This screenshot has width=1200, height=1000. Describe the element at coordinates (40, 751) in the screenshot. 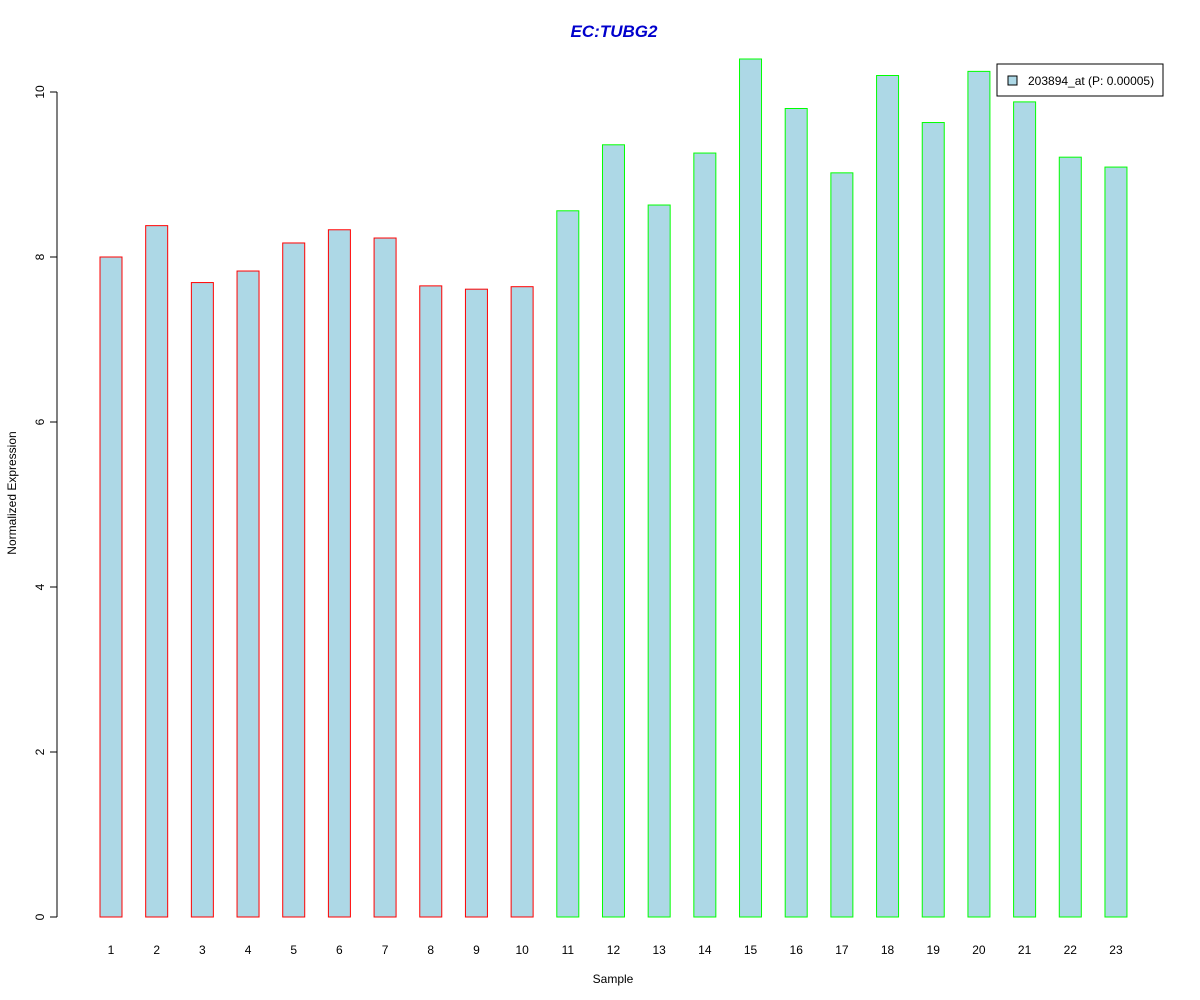

I see `y-tick-label: 2` at that location.